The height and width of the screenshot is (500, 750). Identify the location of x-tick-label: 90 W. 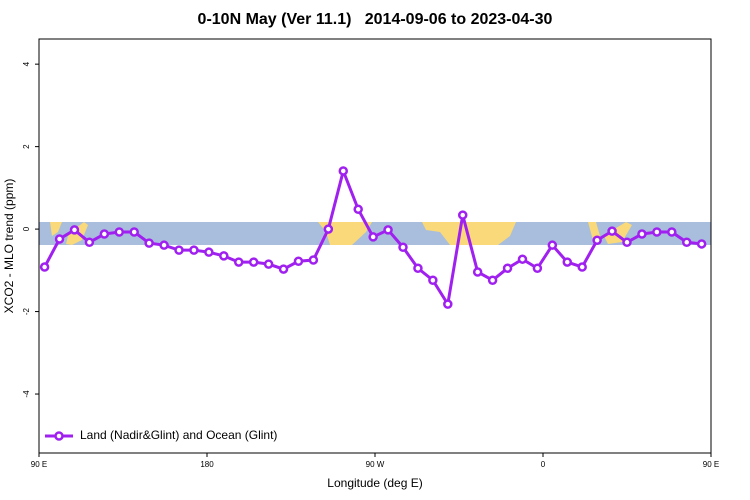
(375, 464).